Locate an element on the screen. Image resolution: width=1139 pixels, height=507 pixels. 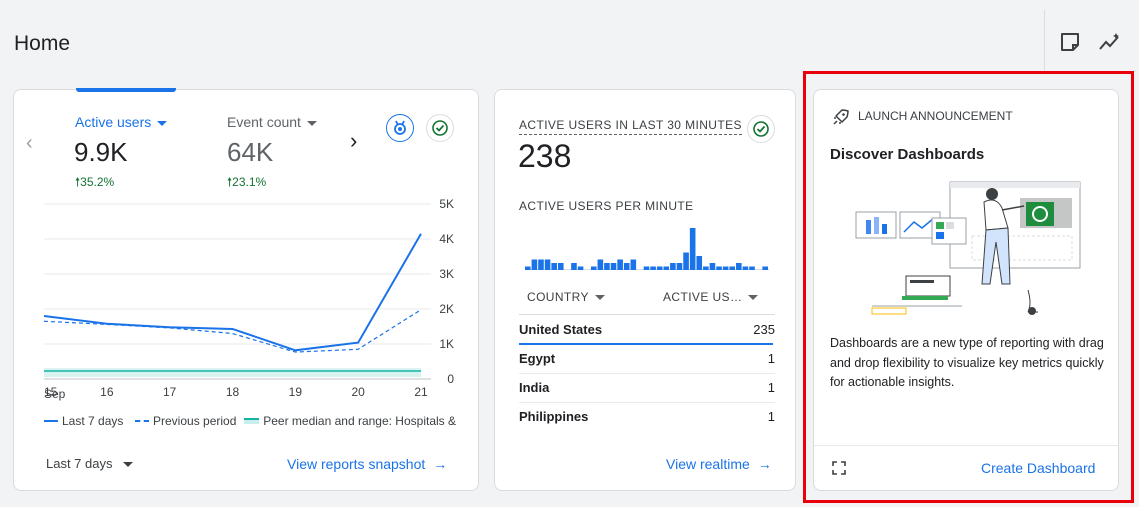
next-arrow-icon: › is located at coordinates (354, 140).